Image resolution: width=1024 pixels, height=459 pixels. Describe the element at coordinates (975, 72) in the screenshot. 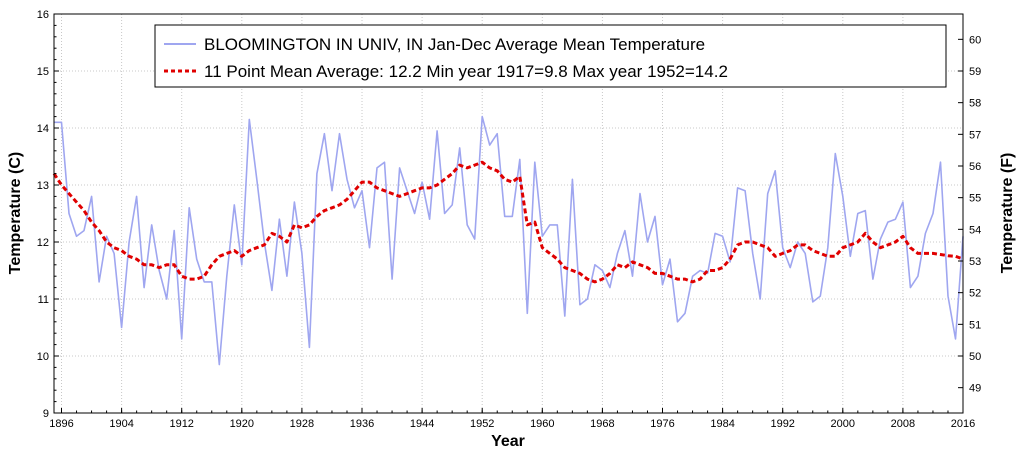

I see `y-tick-label-right: 59` at that location.